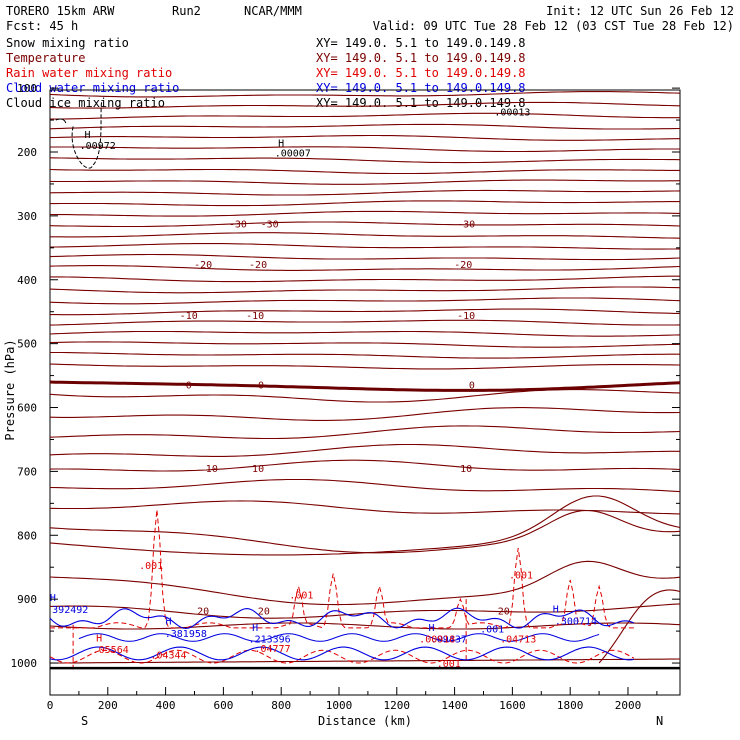 This screenshot has height=740, width=740. What do you see at coordinates (339, 705) in the screenshot?
I see `x-tick-label: 1000` at bounding box center [339, 705].